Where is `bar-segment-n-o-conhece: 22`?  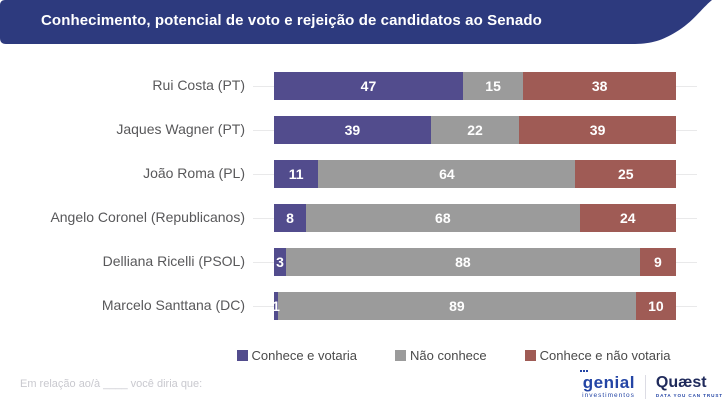 bar-segment-n-o-conhece: 22 is located at coordinates (475, 130).